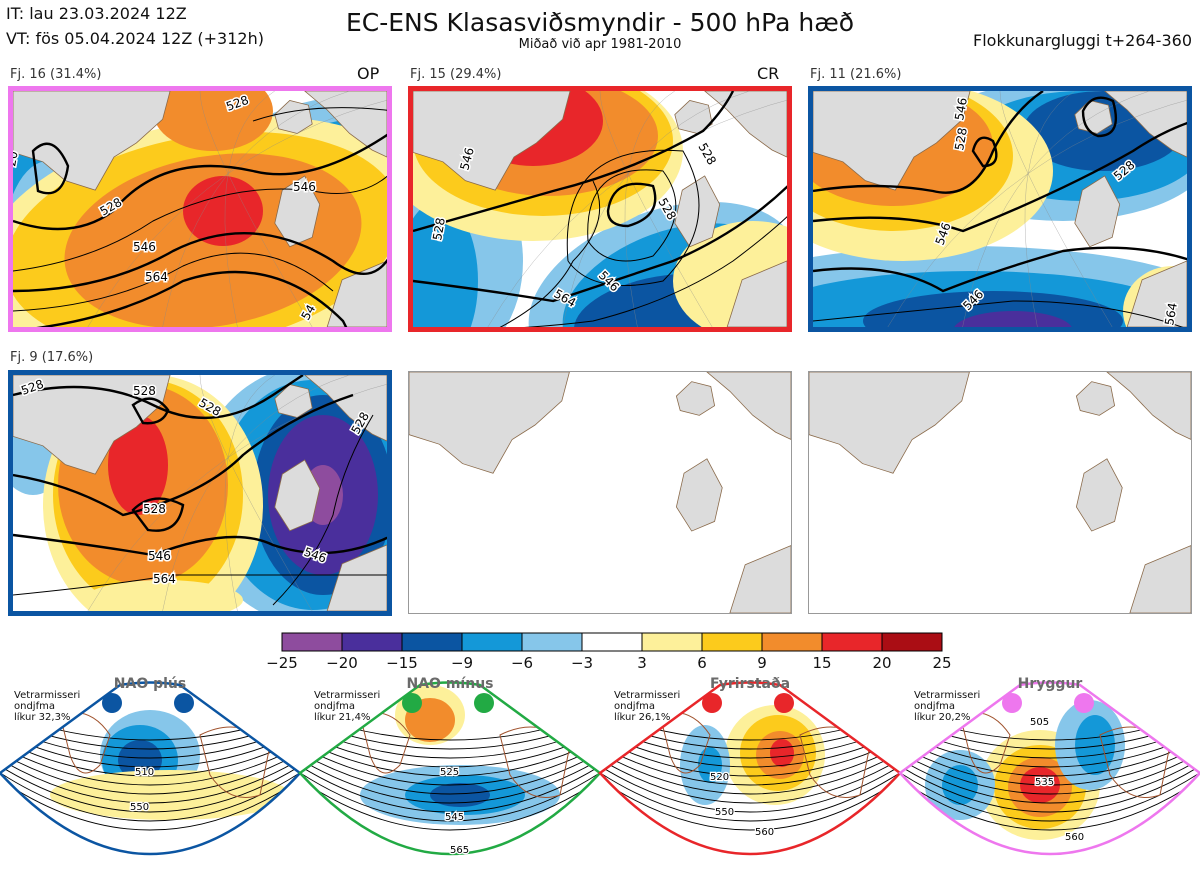 The width and height of the screenshot is (1200, 871). Describe the element at coordinates (368, 73) in the screenshot. I see `panel-1-tag: OP` at that location.